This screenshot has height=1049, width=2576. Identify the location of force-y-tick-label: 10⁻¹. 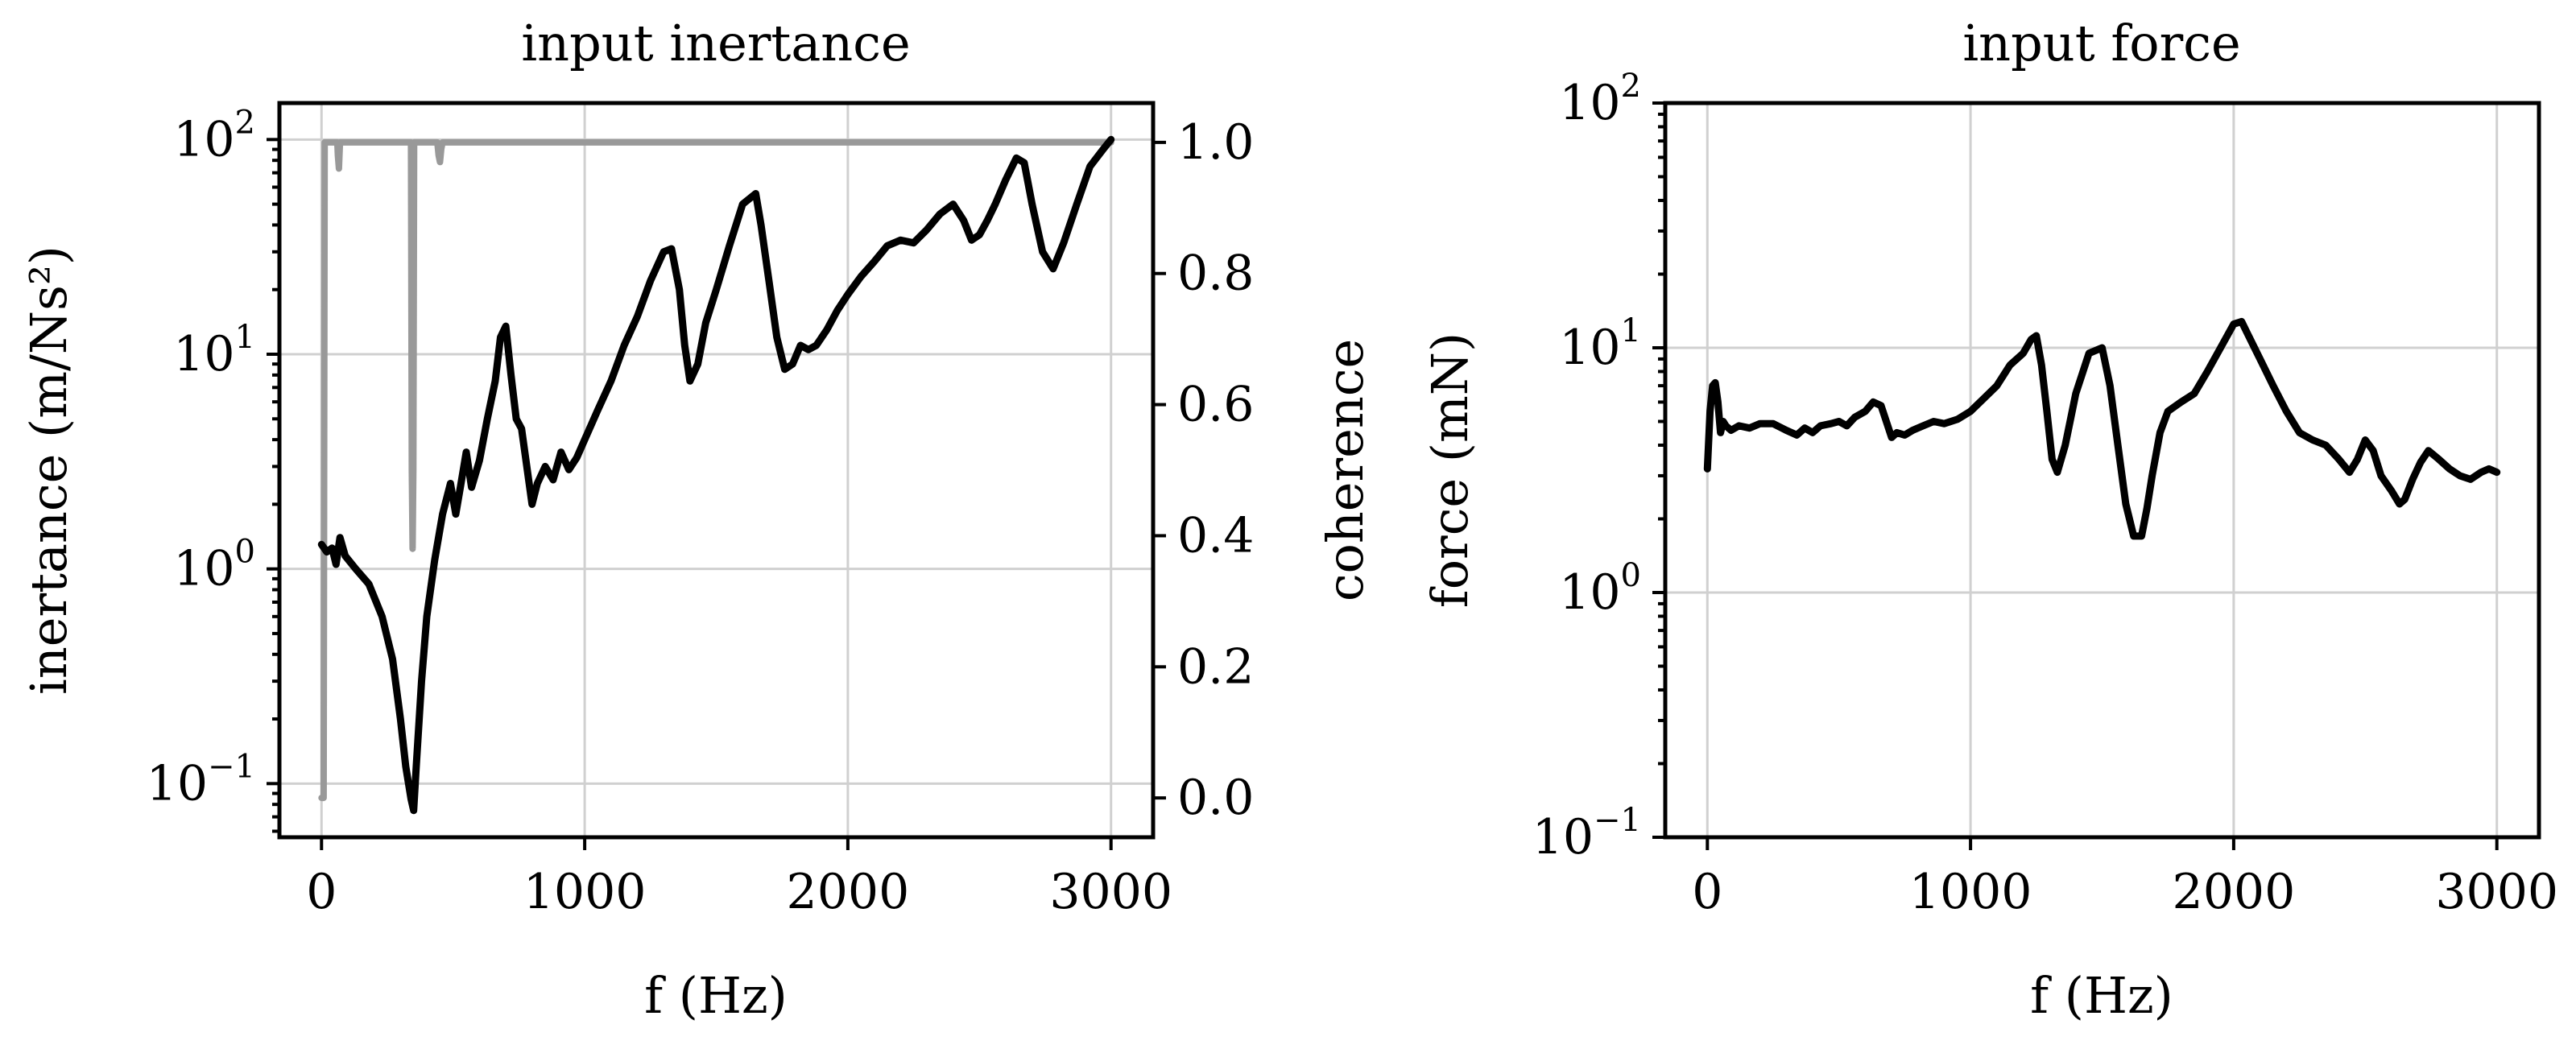
(1586, 833).